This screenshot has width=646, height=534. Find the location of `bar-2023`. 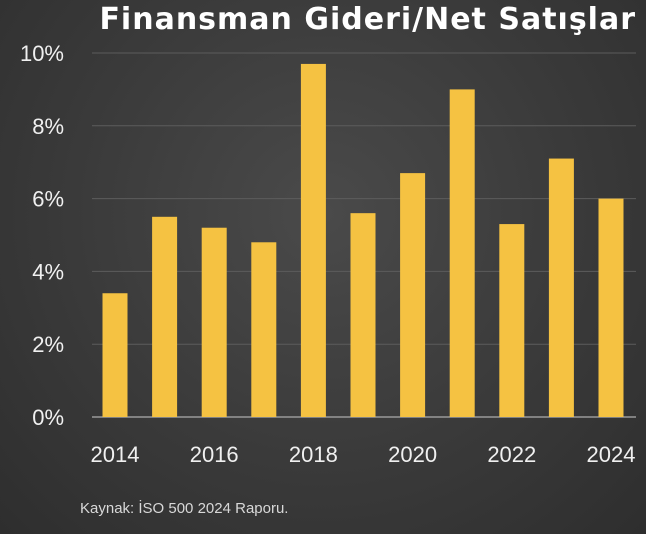

bar-2023 is located at coordinates (561, 287).